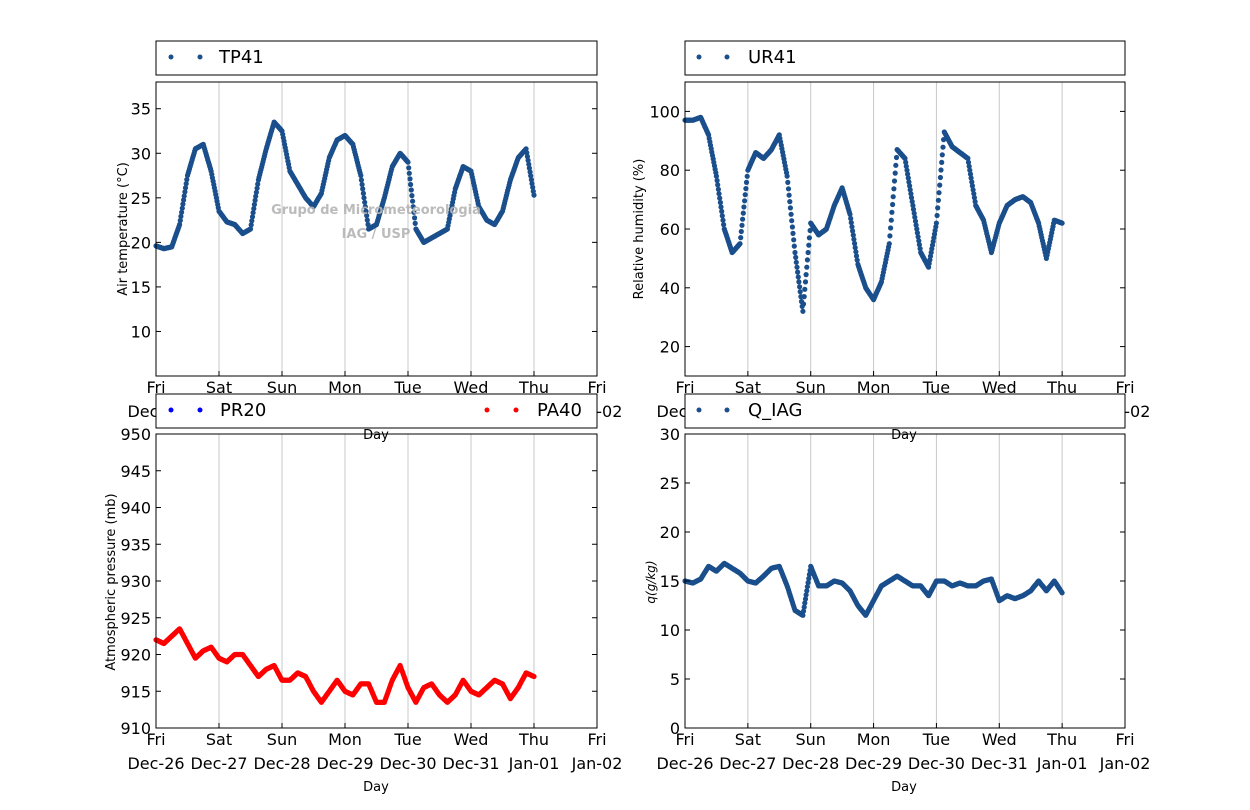 The height and width of the screenshot is (810, 1250). I want to click on x-tick-label-date: Dec-29, so click(873, 763).